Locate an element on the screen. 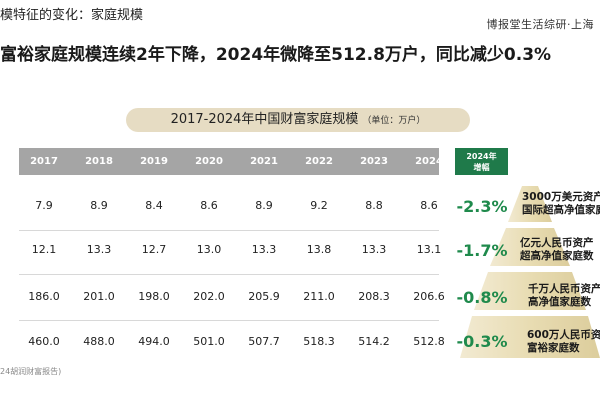 This screenshot has height=400, width=600. tier-label-line: 600万人民币资产 is located at coordinates (563, 335).